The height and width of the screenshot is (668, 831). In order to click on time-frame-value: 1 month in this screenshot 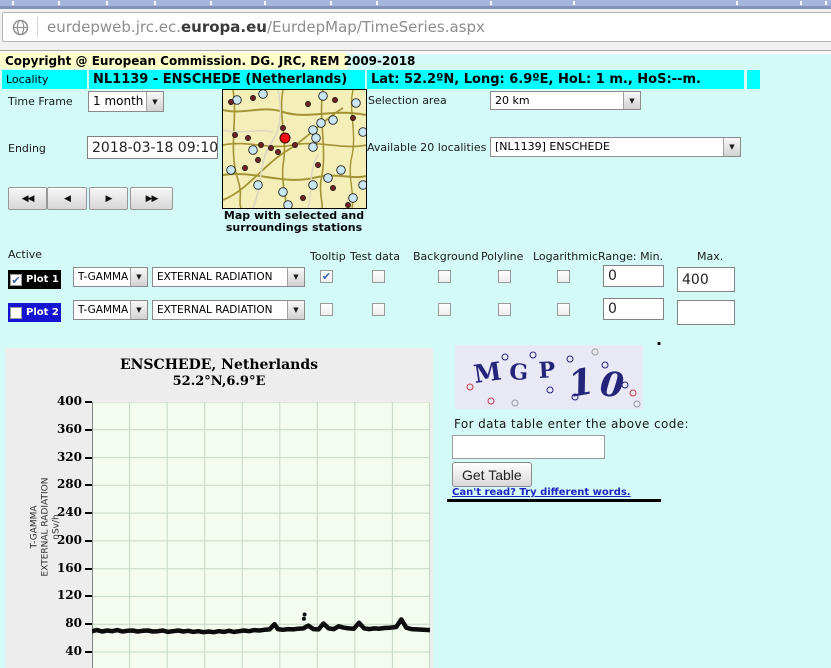, I will do `click(118, 101)`.